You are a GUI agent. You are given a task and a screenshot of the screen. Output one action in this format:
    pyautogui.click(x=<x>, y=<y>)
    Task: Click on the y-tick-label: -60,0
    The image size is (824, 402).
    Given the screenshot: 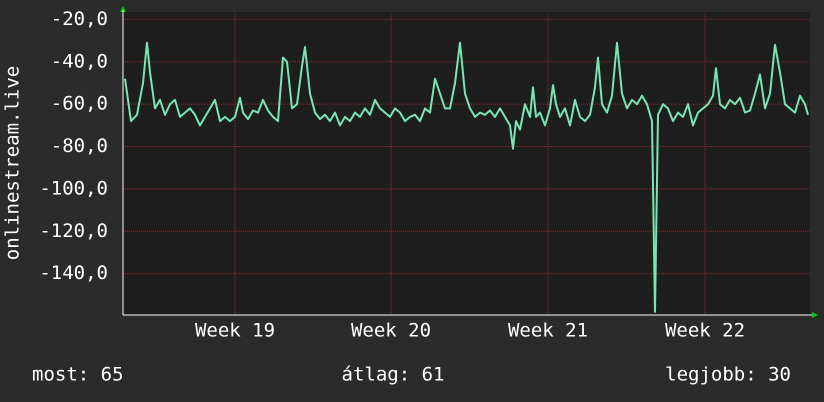 What is the action you would take?
    pyautogui.click(x=79, y=104)
    